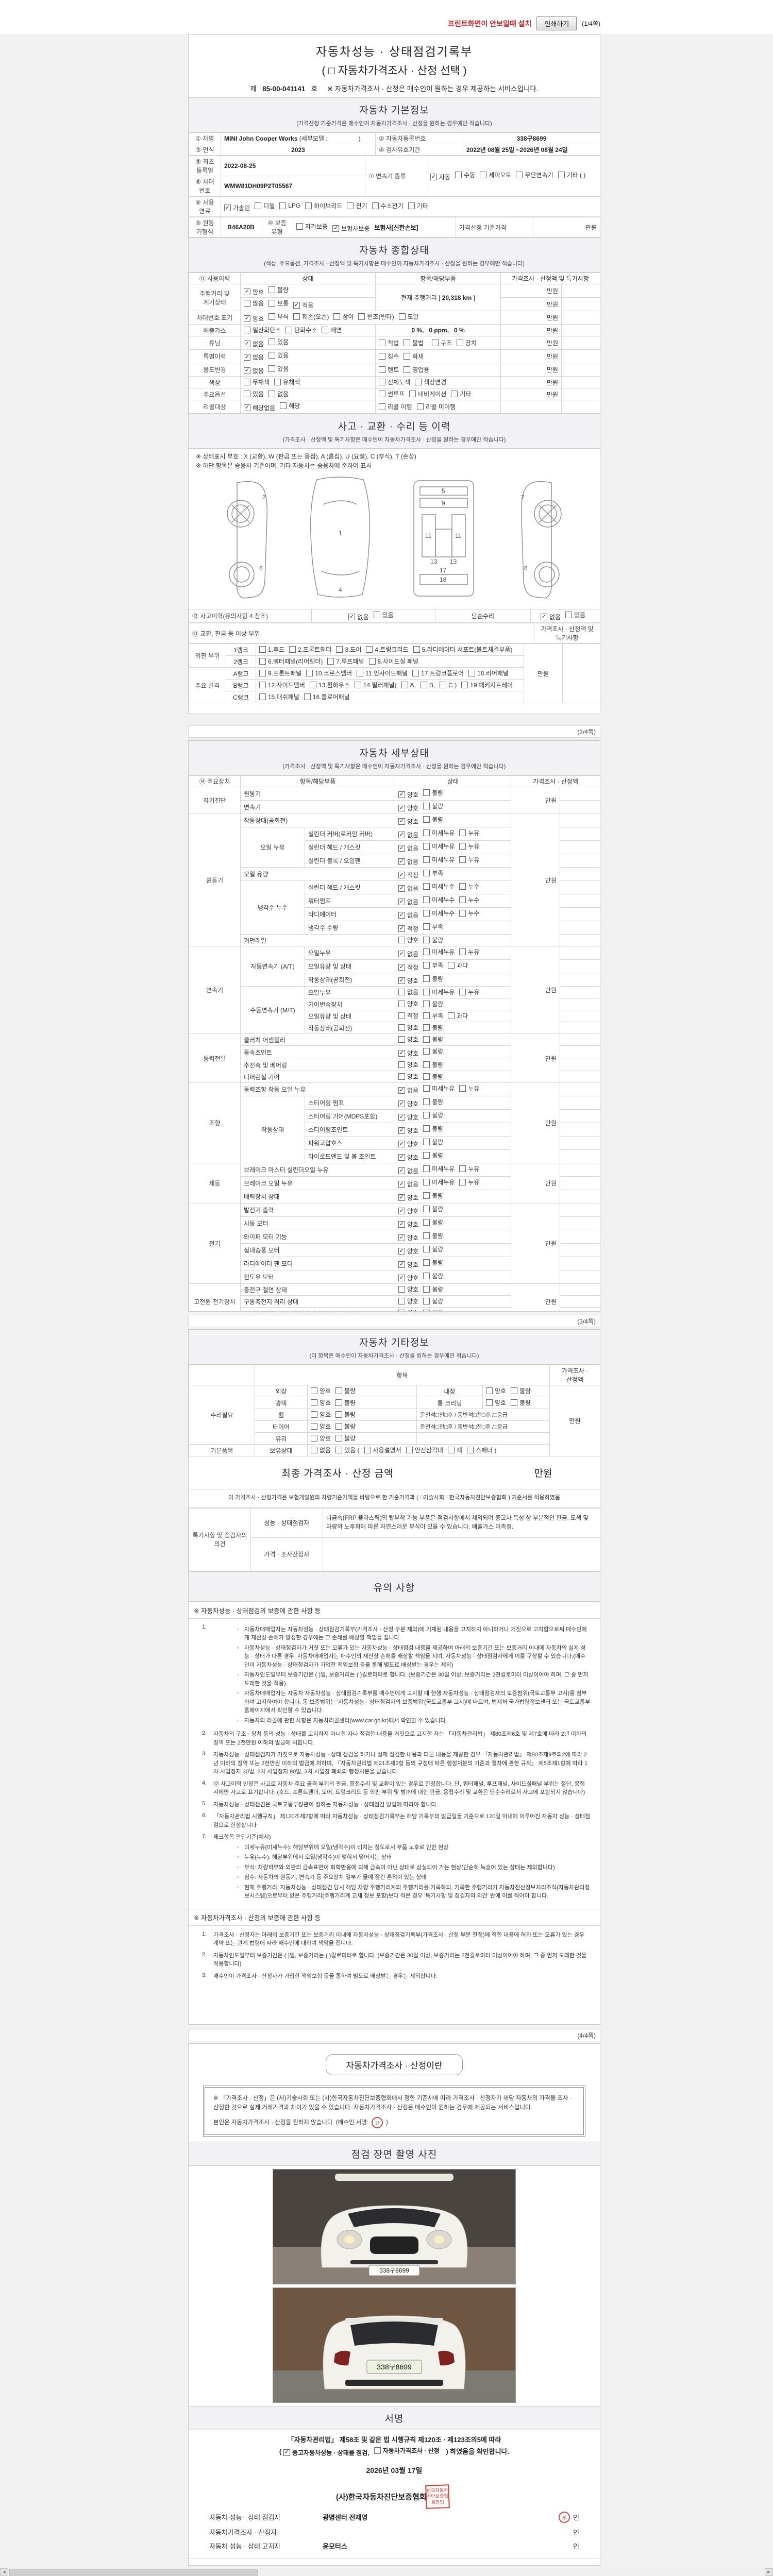  Describe the element at coordinates (439, 846) in the screenshot. I see `checkbox-option: 미세누유` at that location.